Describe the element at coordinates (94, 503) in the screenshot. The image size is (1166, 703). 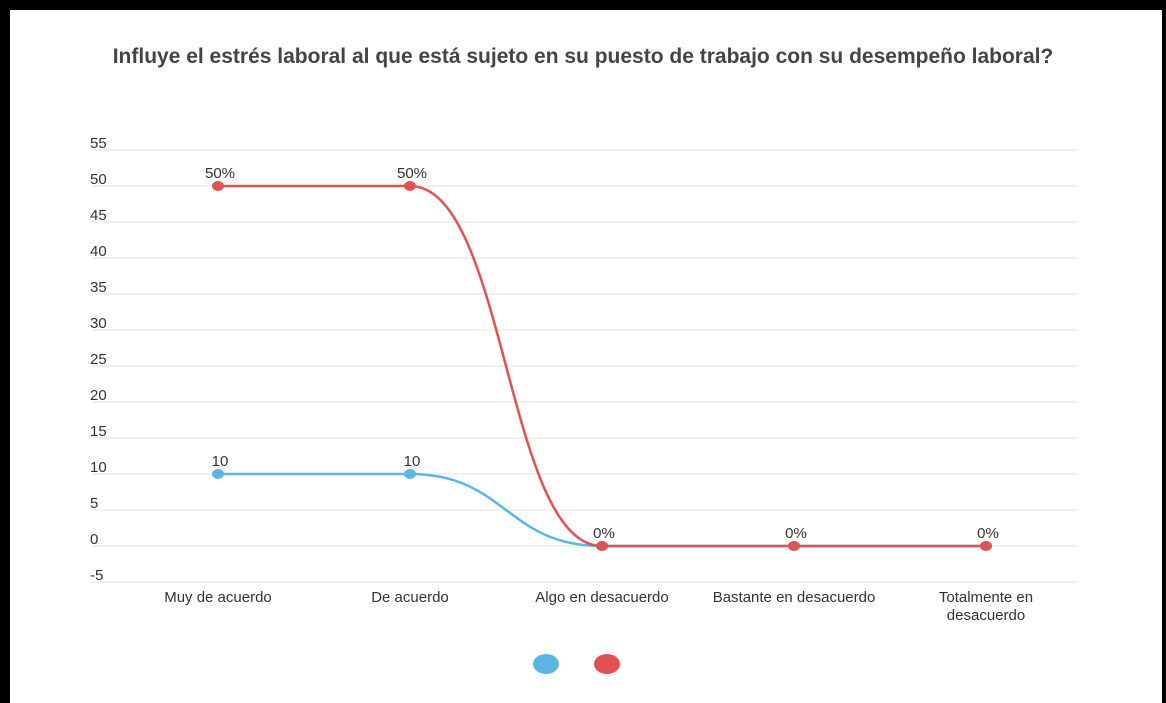
I see `y-tick-label: 5` at that location.